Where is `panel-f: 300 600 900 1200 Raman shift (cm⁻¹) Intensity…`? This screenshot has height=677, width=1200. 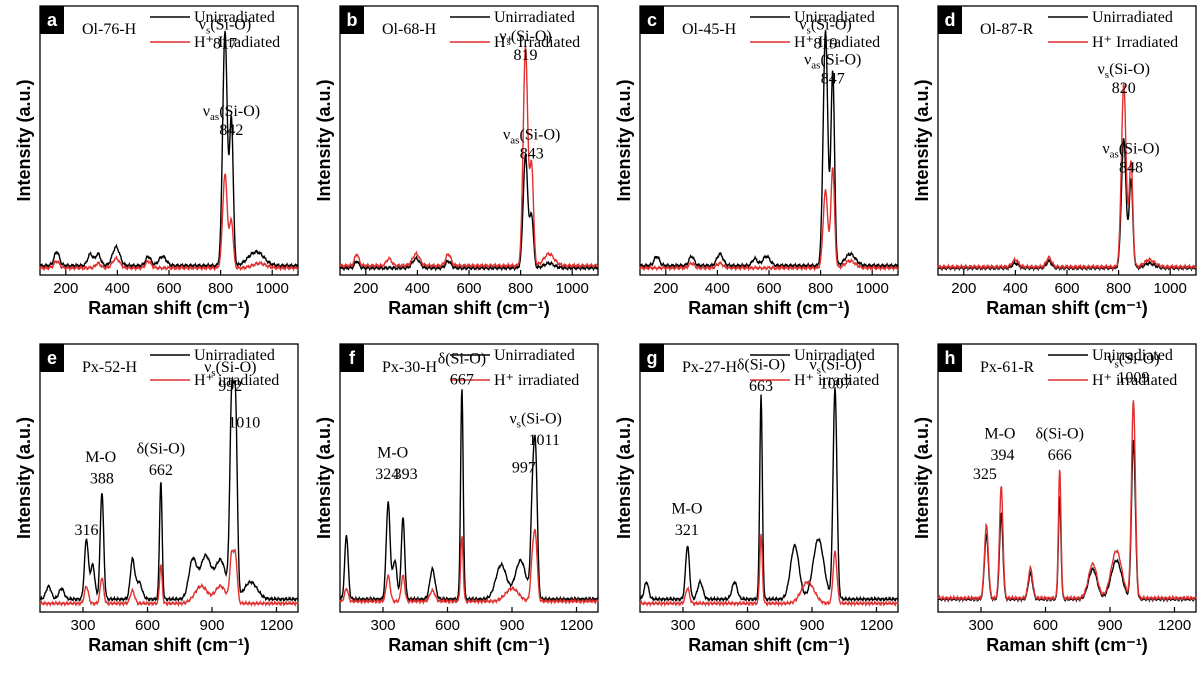
panel-f: 300 600 900 1200 Raman shift (cm⁻¹) Intensity… is located at coordinates (456, 499).